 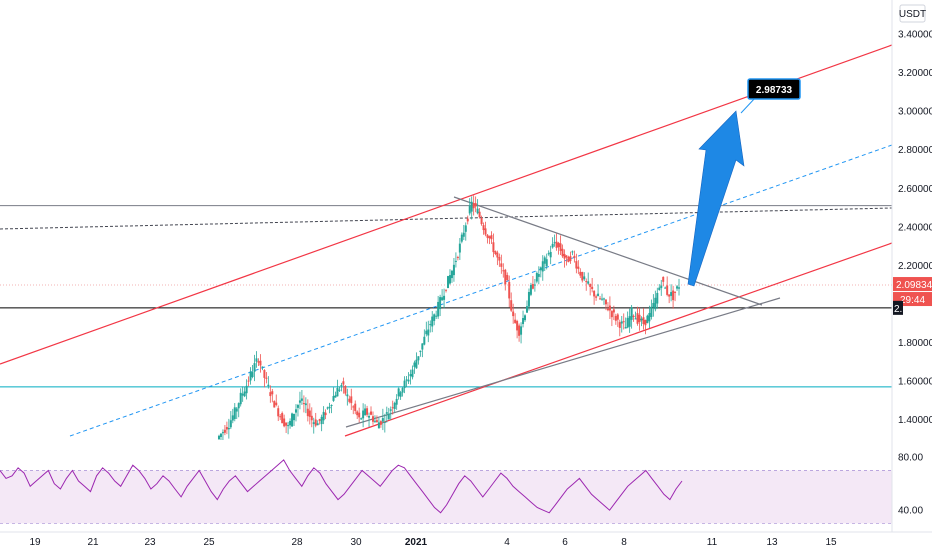 I want to click on time-axis-ticks: 19 21 23 25 28 30 2021 4 6 8 11 13 15, so click(x=433, y=542).